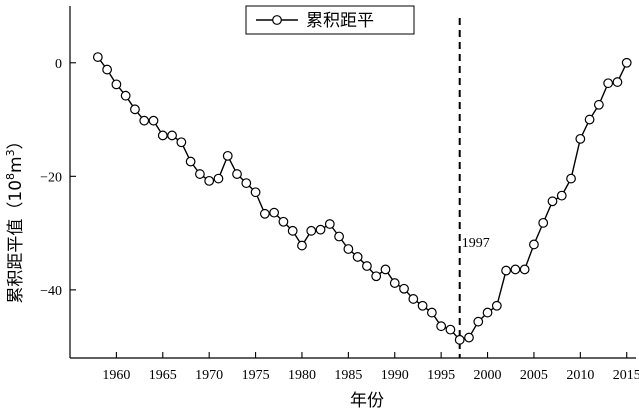 This screenshot has height=416, width=639. I want to click on data-point-2010, so click(580, 138).